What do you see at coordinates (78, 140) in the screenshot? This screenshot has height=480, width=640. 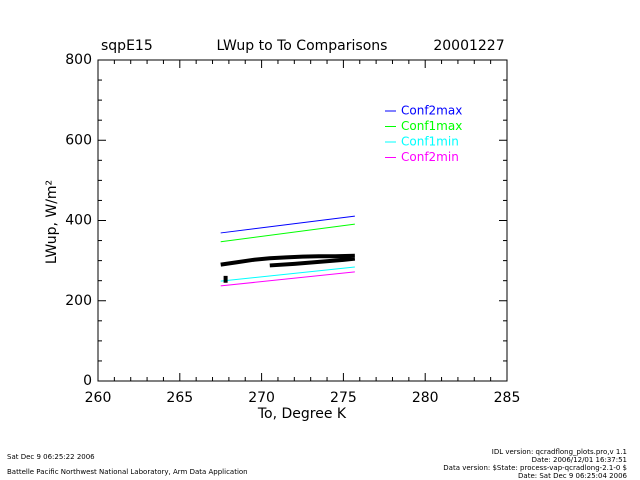 I see `y-tick-label: 600` at bounding box center [78, 140].